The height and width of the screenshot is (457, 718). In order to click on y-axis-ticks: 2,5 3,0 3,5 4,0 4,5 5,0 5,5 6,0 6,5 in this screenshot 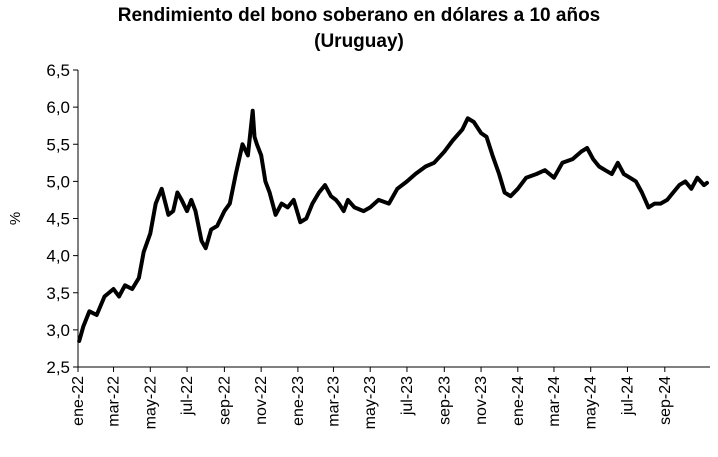, I will do `click(62, 219)`.